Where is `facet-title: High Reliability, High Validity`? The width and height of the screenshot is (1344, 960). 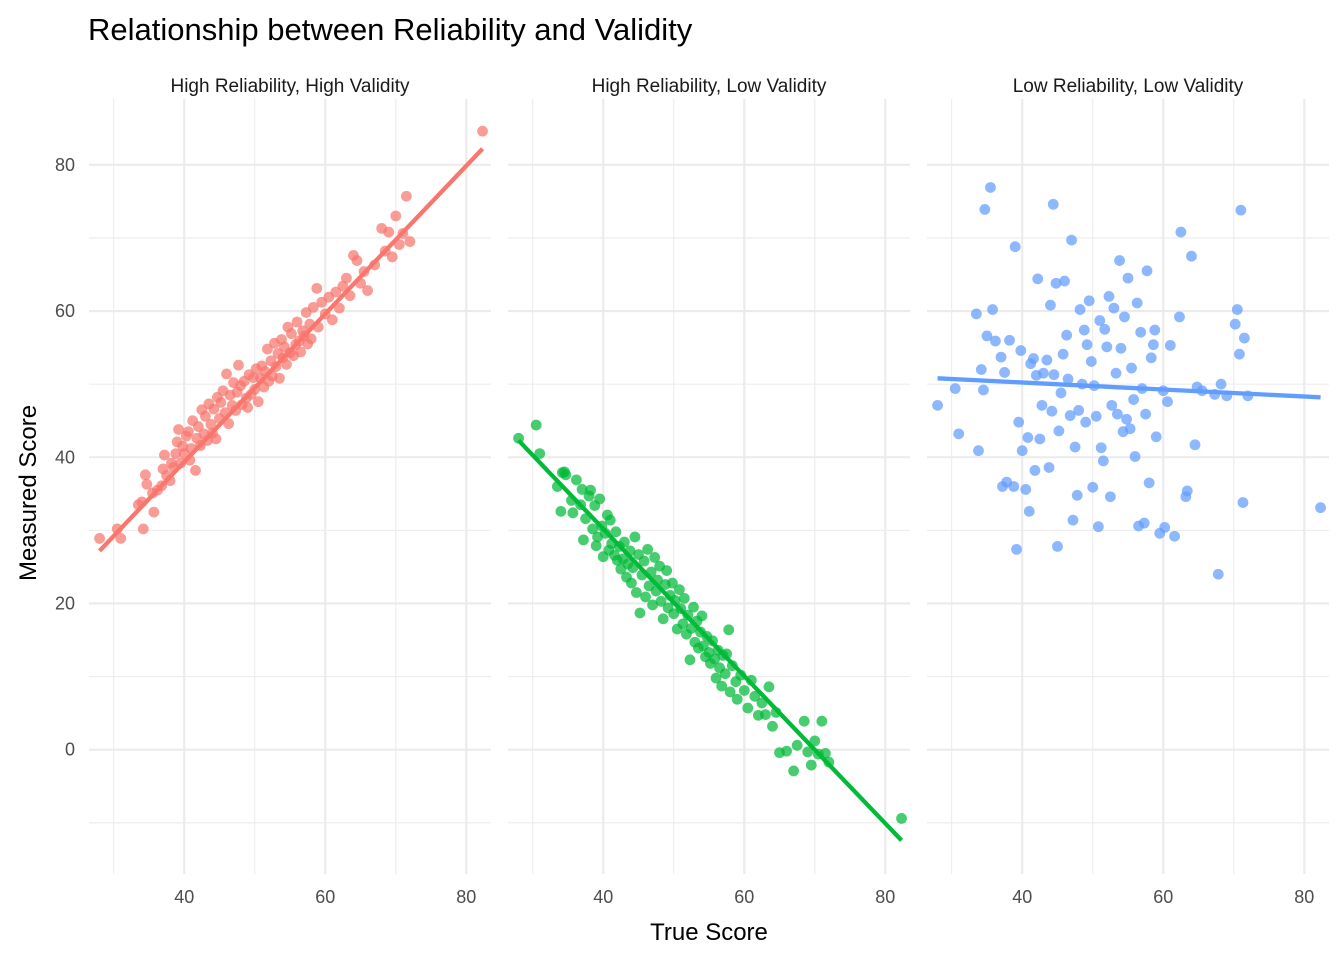
facet-title: High Reliability, High Validity is located at coordinates (290, 86).